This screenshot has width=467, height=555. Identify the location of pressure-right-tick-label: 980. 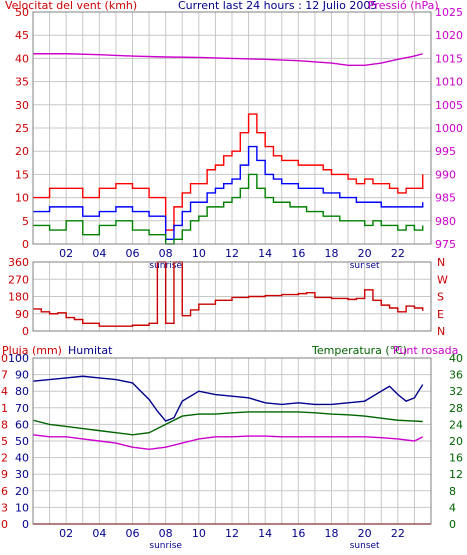
(445, 221).